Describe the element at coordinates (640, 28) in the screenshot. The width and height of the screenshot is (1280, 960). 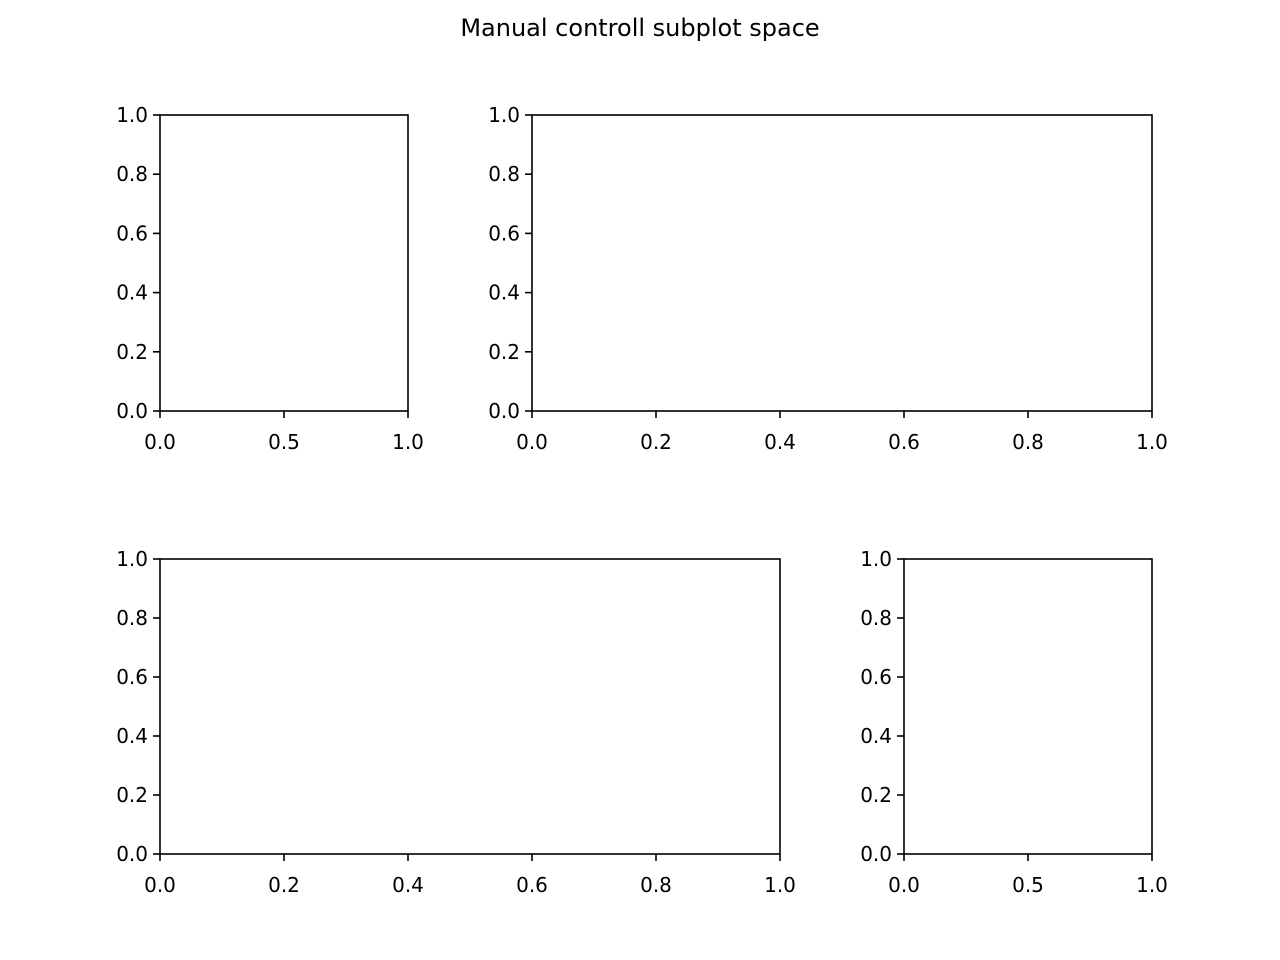
I see `figure-title: Manual controll subplot space` at that location.